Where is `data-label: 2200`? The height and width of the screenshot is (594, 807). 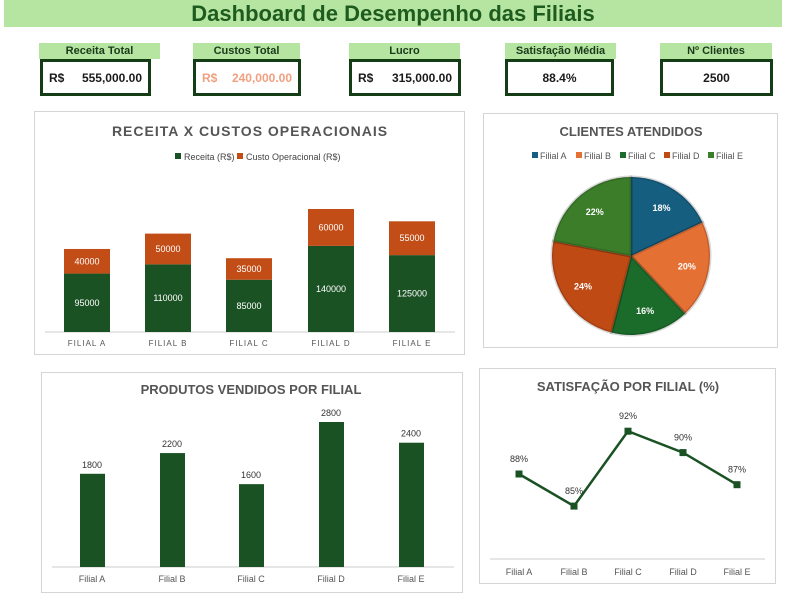 data-label: 2200 is located at coordinates (172, 444).